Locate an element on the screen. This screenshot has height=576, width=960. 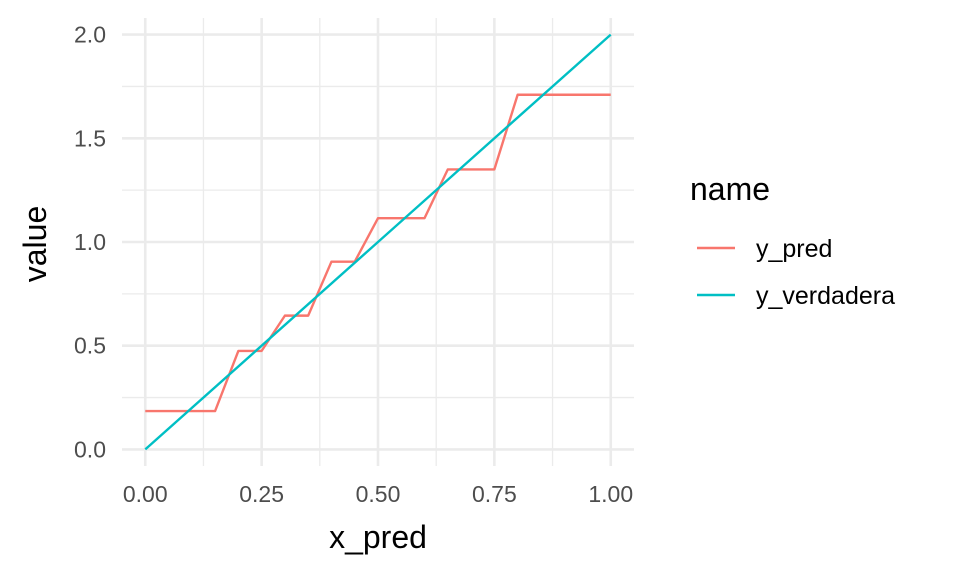
y-axis-title: value is located at coordinates (35, 244).